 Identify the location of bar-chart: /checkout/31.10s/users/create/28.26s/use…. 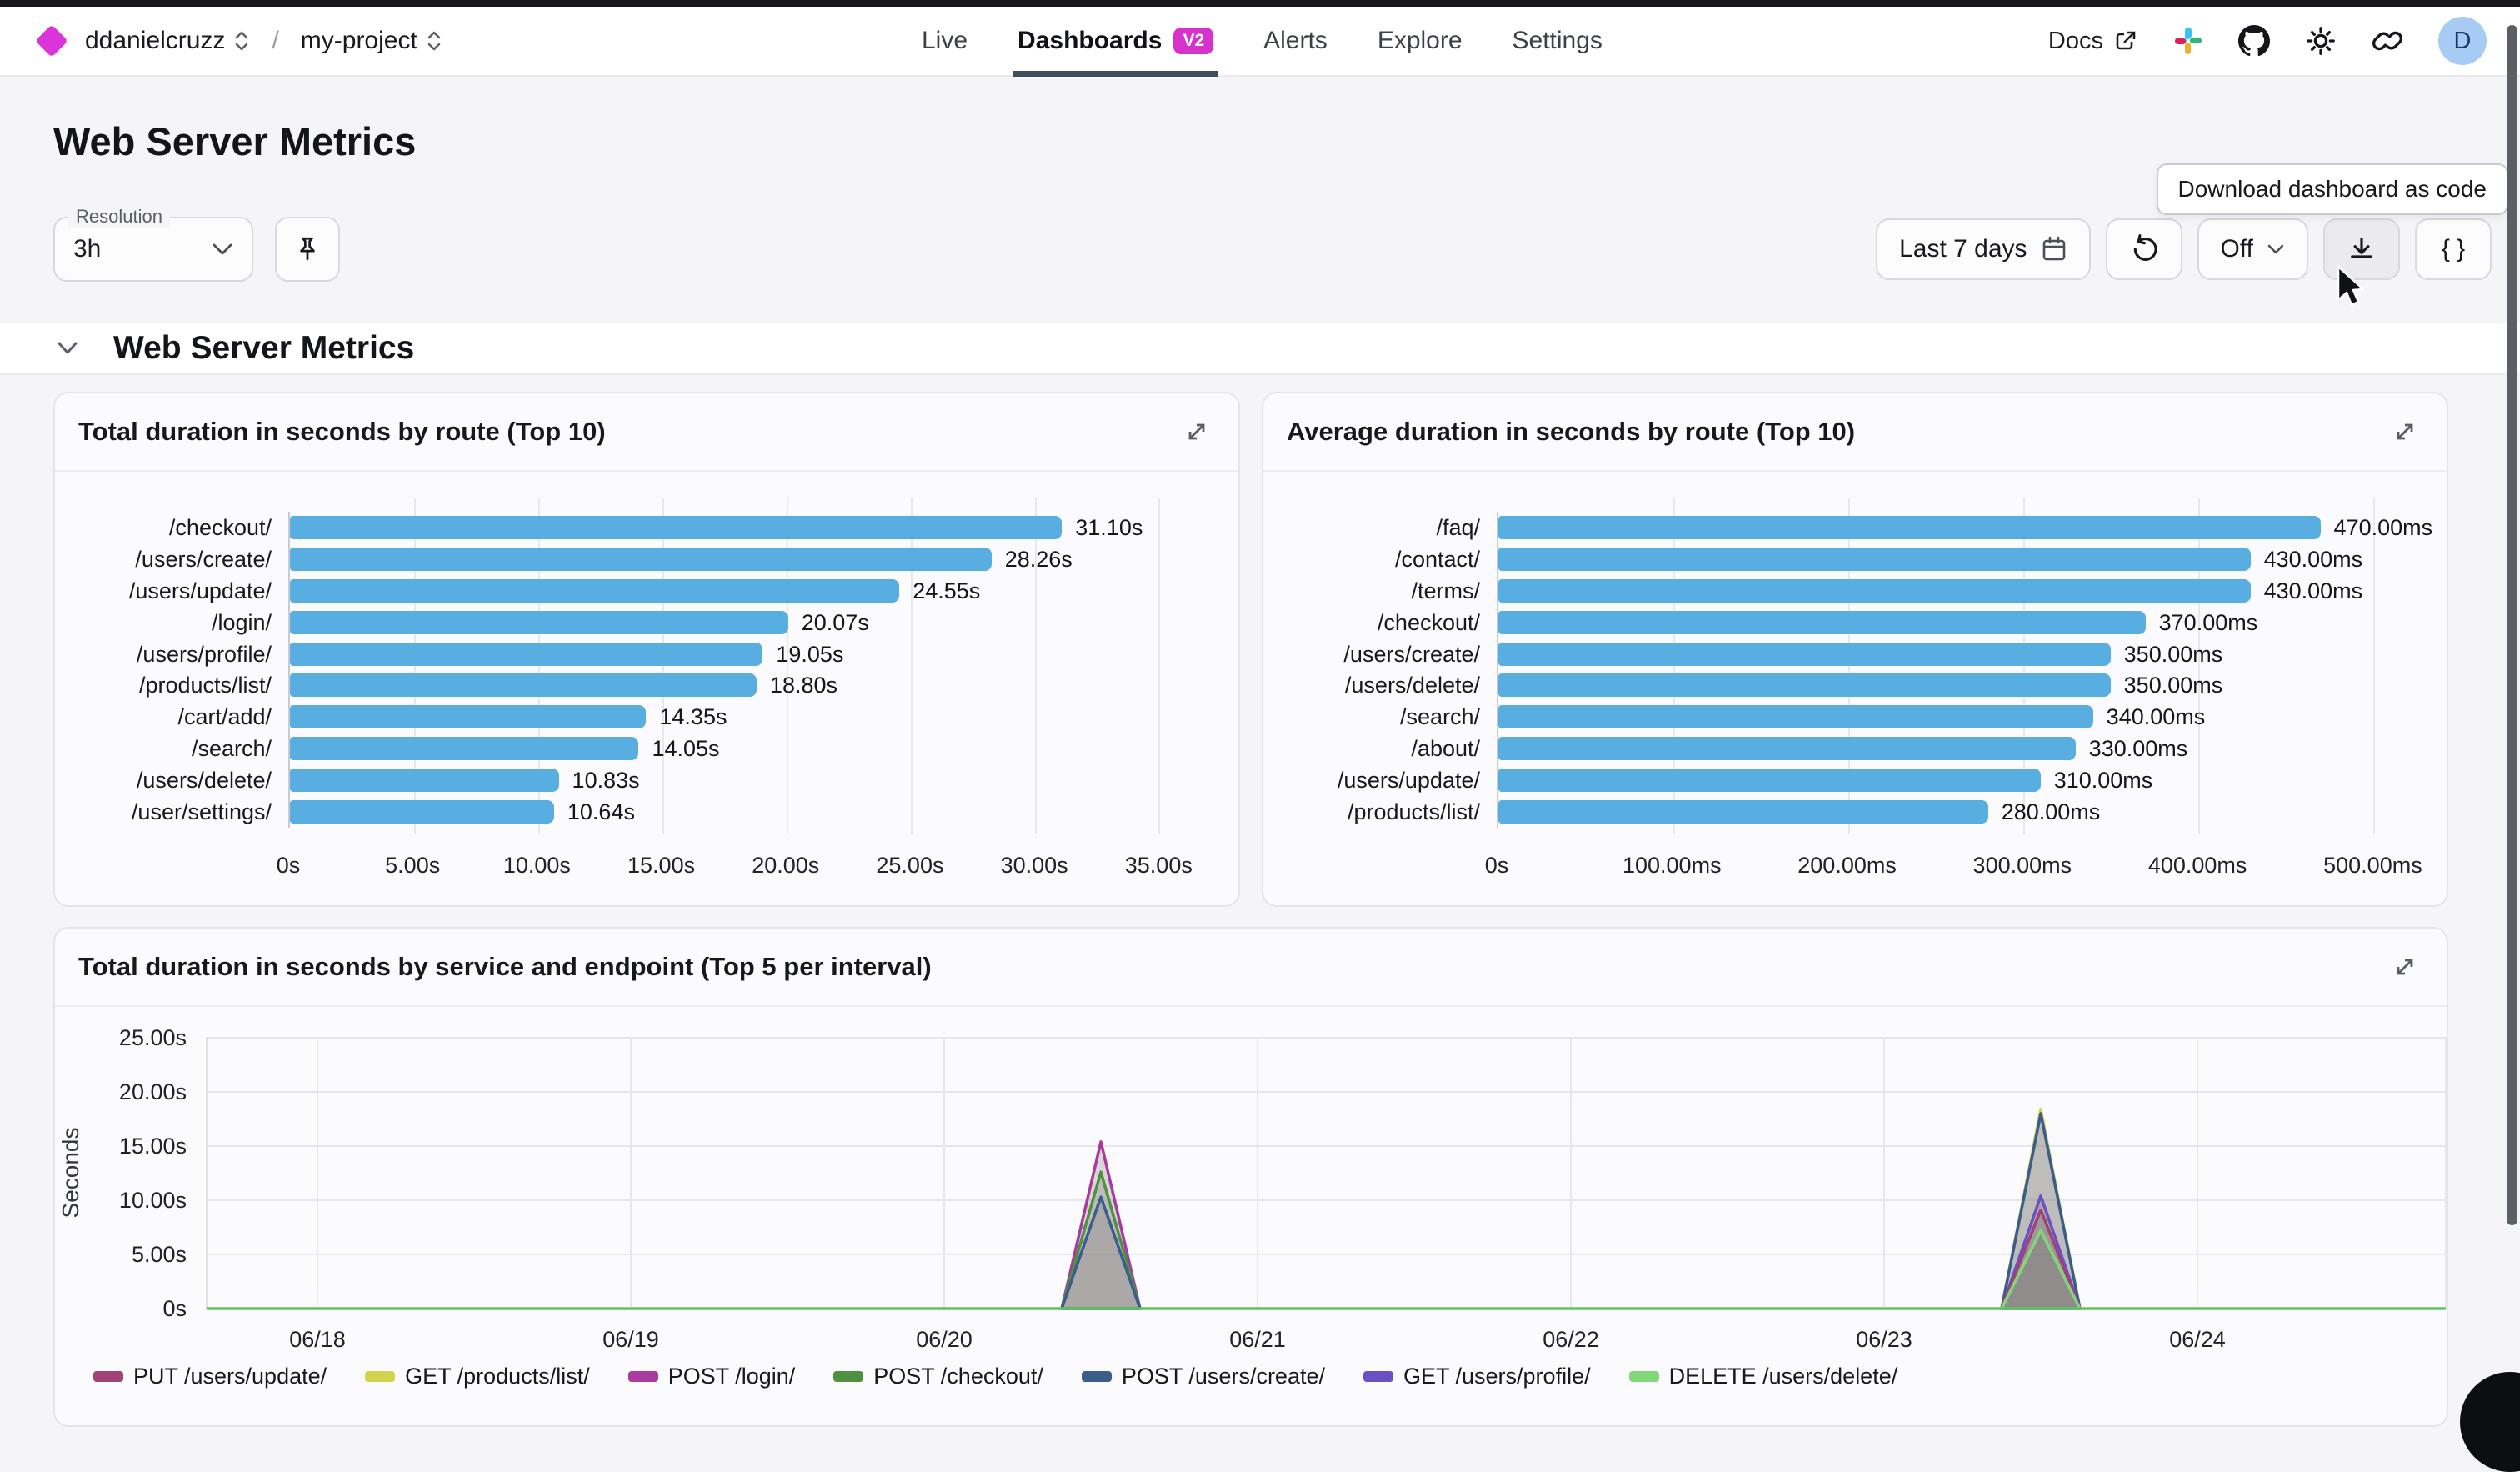
(668, 666).